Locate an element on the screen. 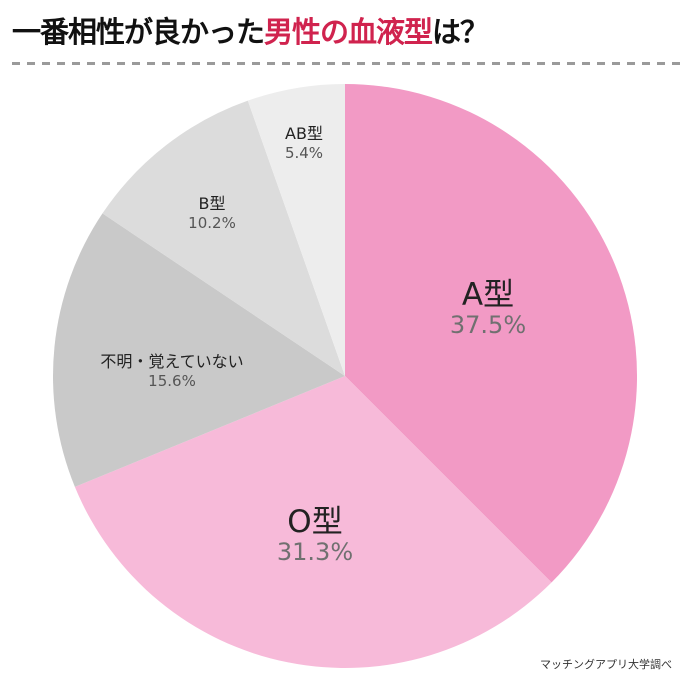 This screenshot has width=690, height=684. slice-label-a: A型 37.5% is located at coordinates (488, 308).